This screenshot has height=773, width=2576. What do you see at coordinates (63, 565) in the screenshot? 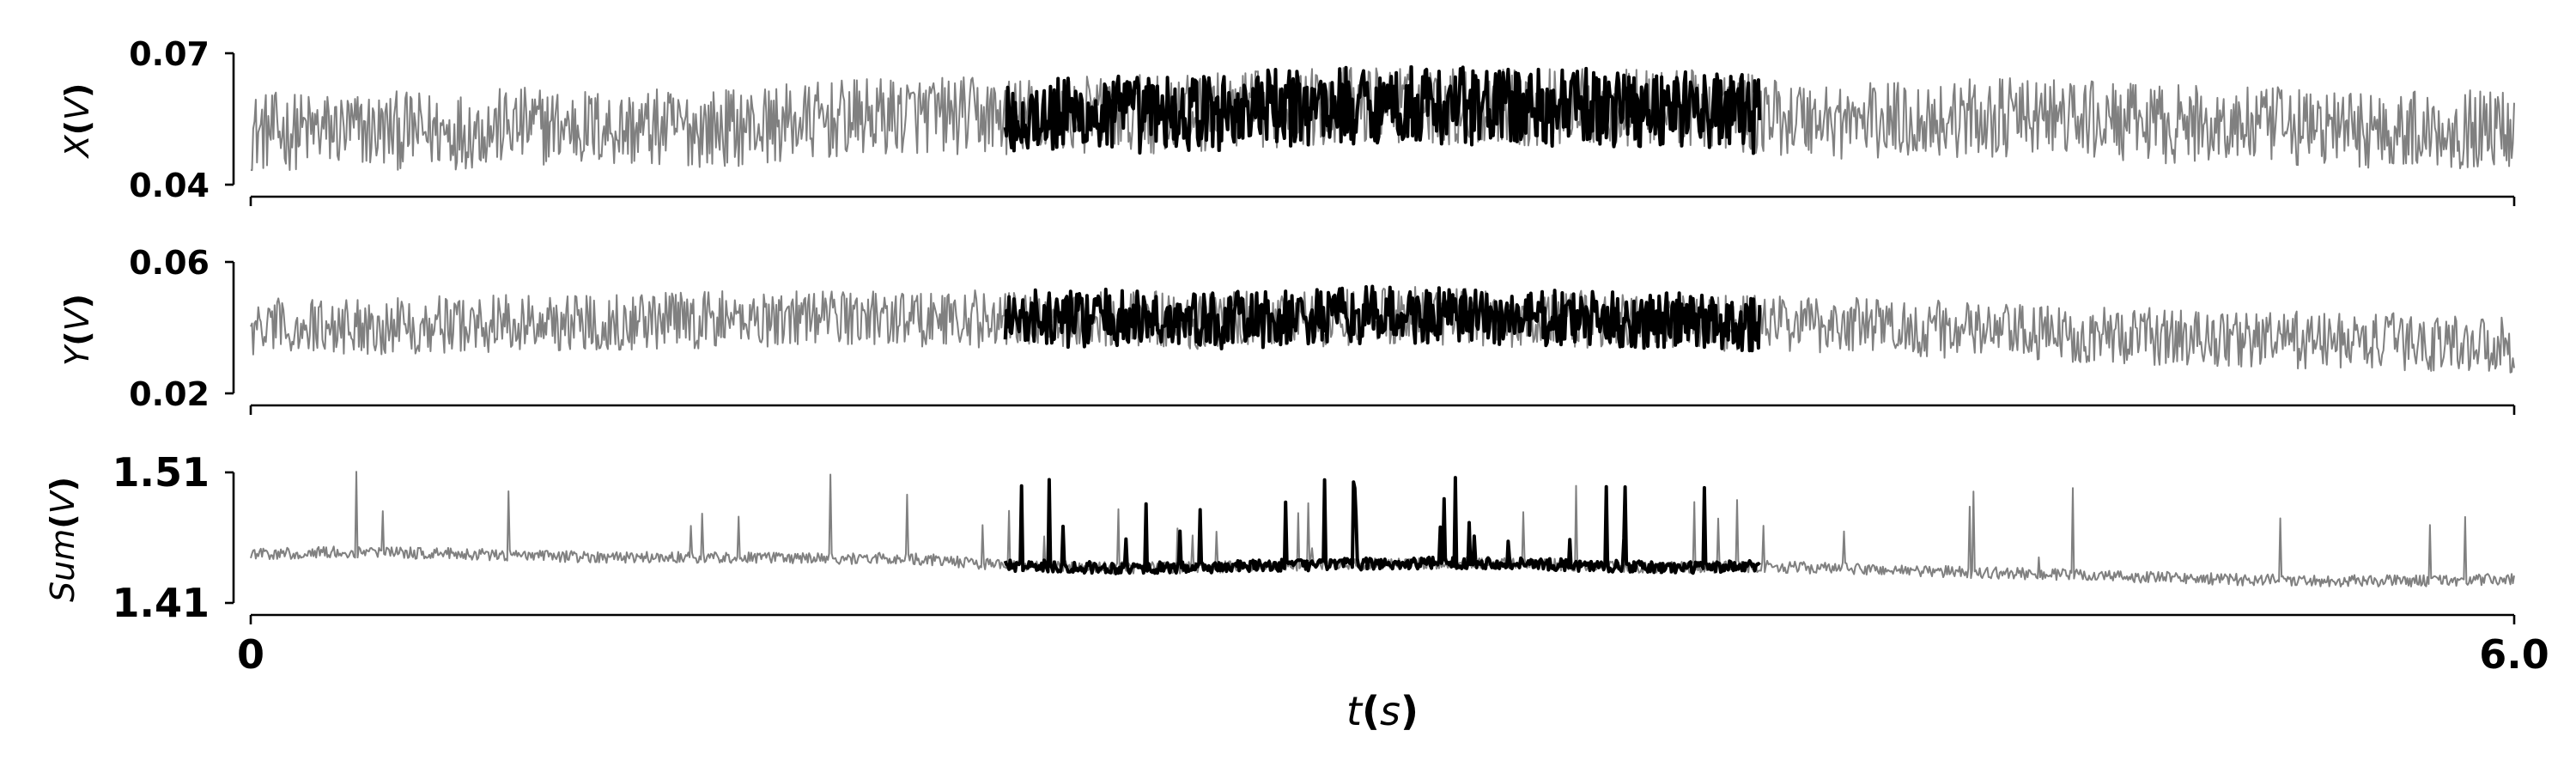
I see `panel-sum-ylabel-var: Sum` at bounding box center [63, 565].